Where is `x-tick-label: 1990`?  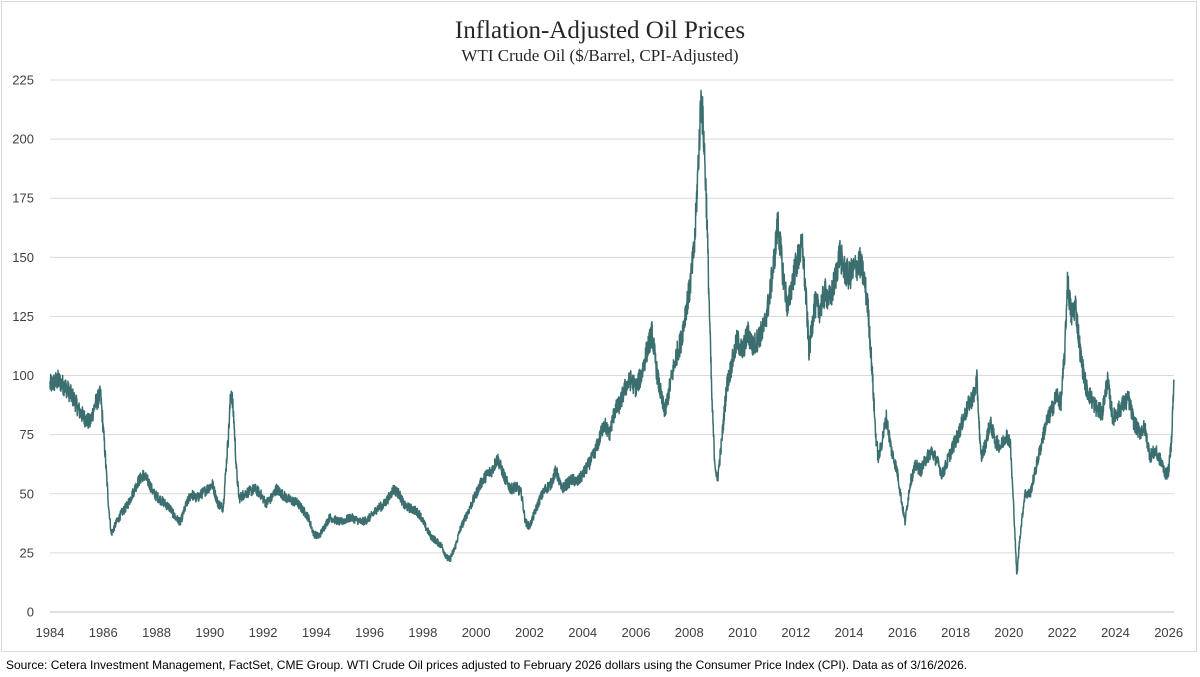
x-tick-label: 1990 is located at coordinates (209, 632).